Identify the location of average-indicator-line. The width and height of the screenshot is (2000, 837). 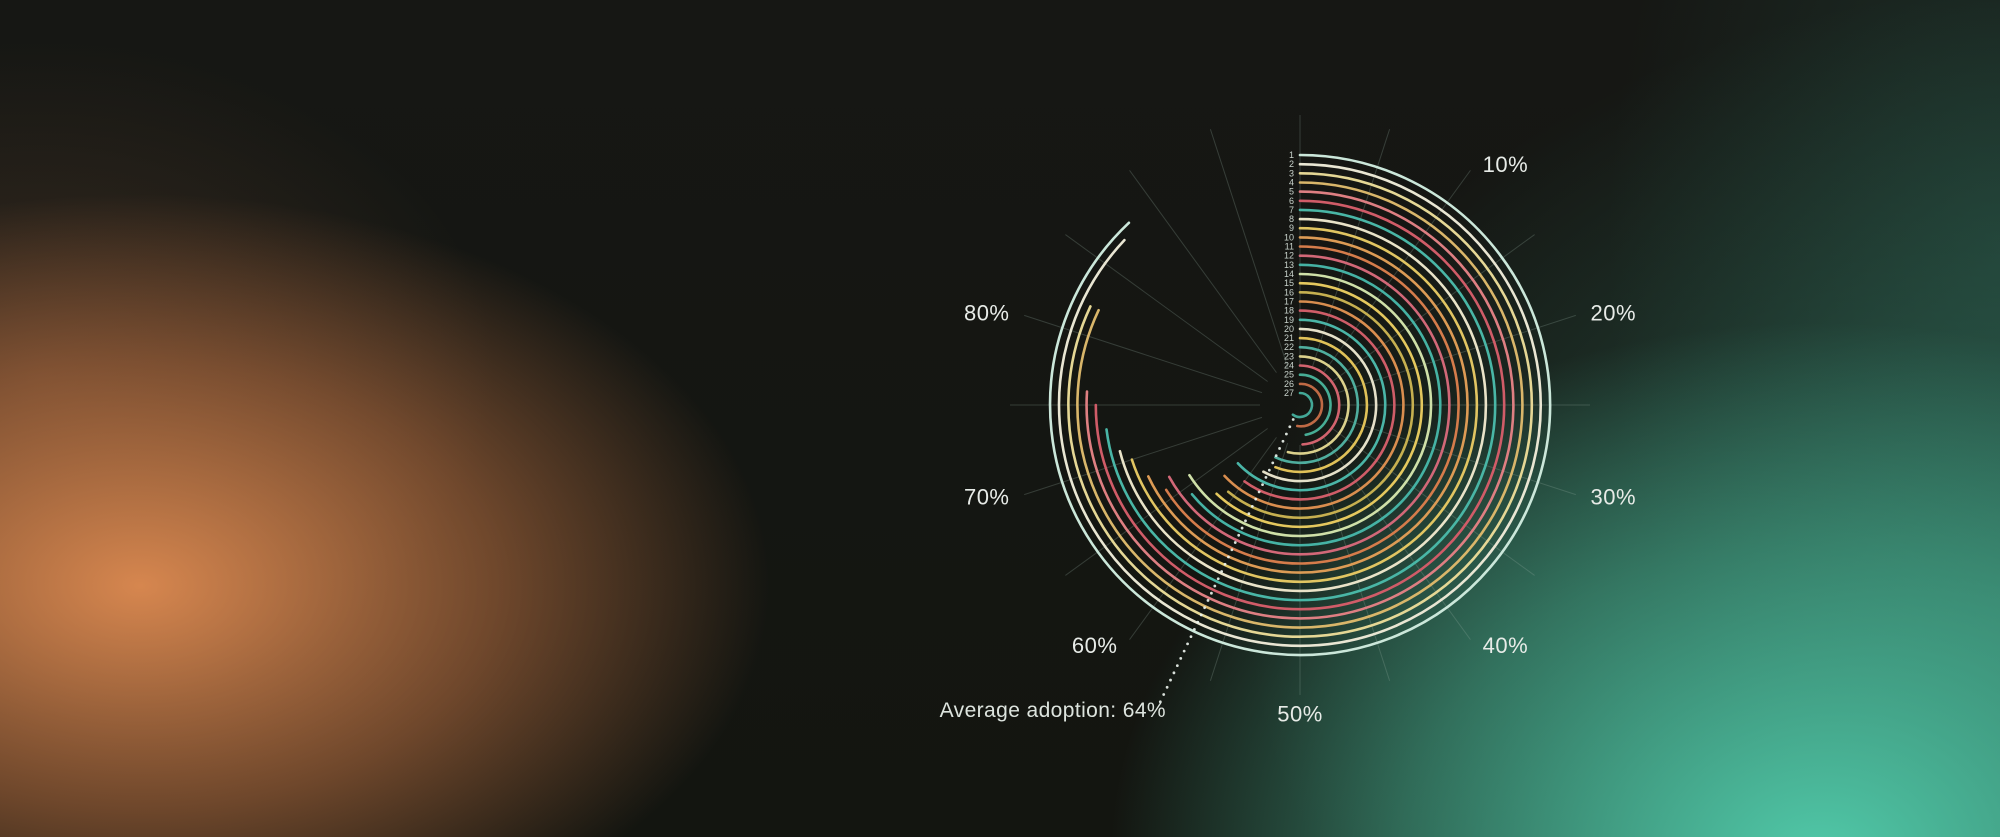
(1226, 562).